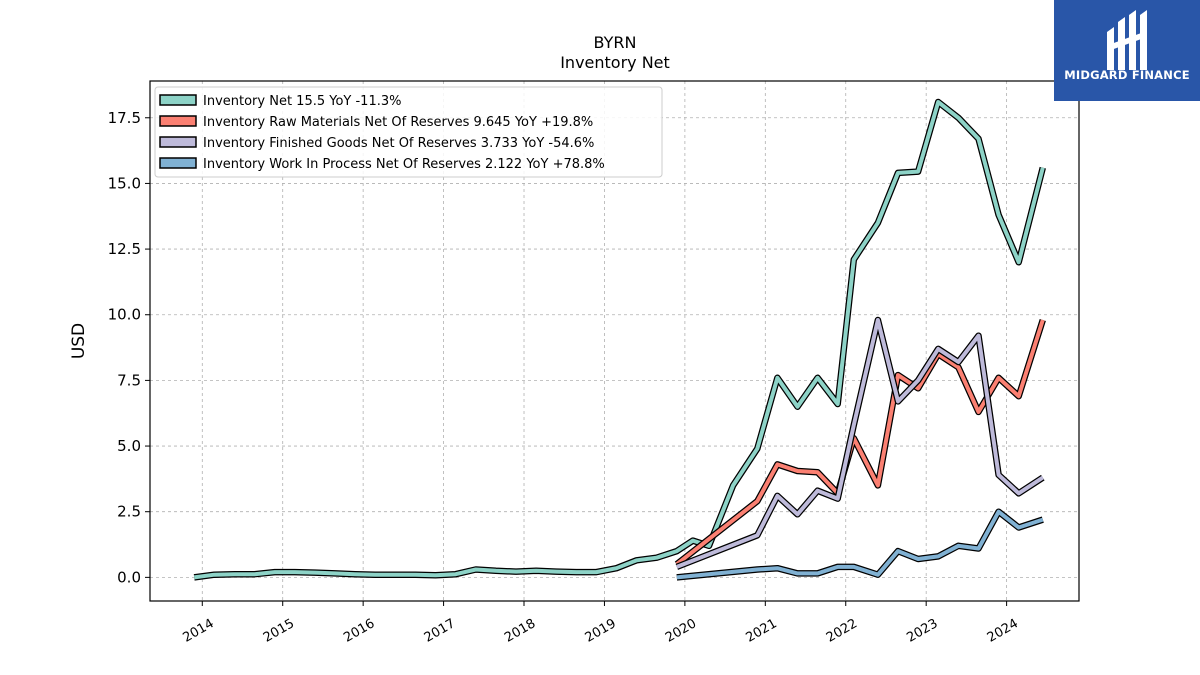  I want to click on y-tick-label: 15.0, so click(124, 183).